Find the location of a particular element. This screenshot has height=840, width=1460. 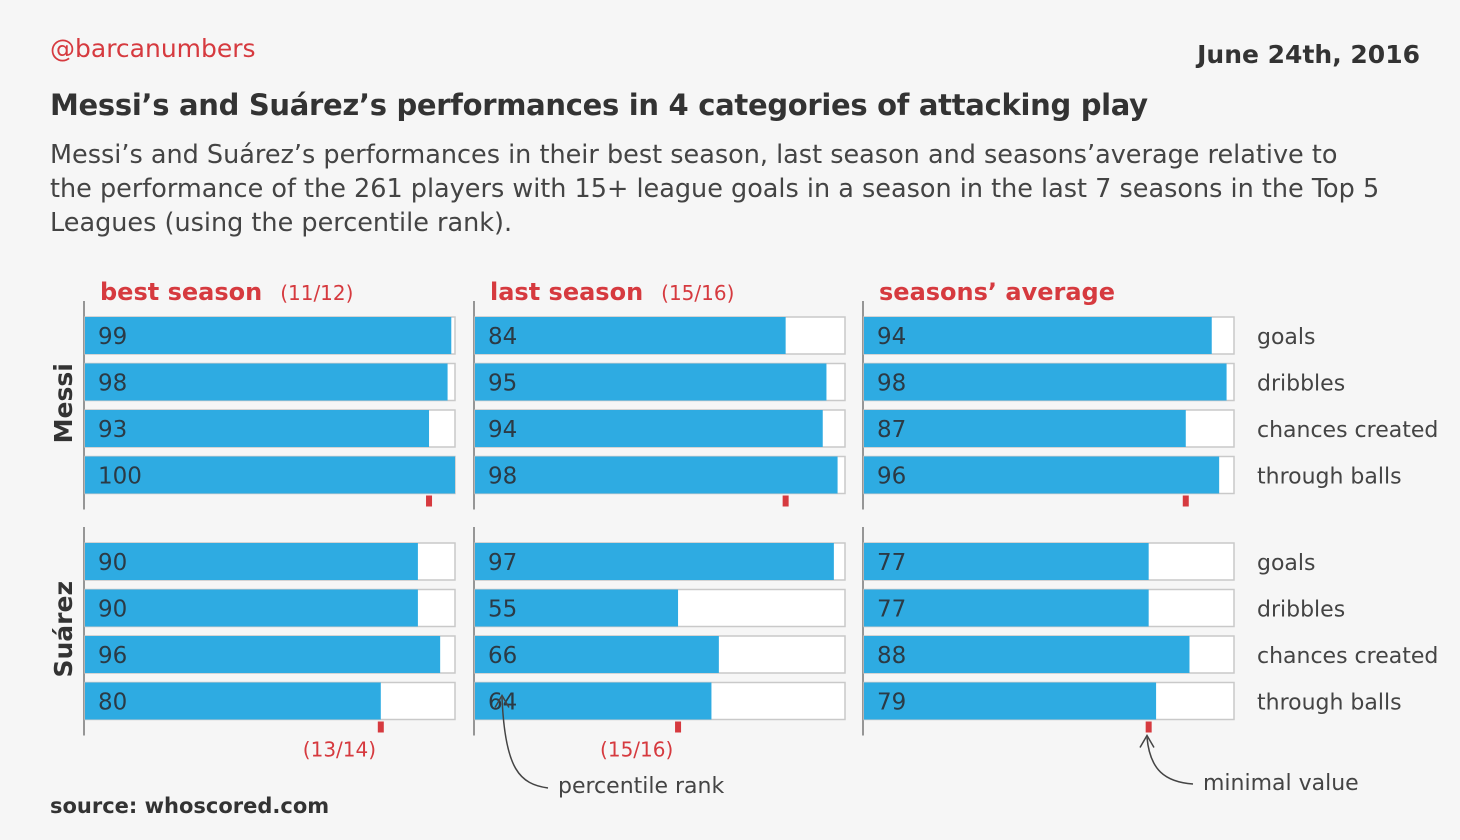

bar-suarez-1-dribbles is located at coordinates (577, 608).